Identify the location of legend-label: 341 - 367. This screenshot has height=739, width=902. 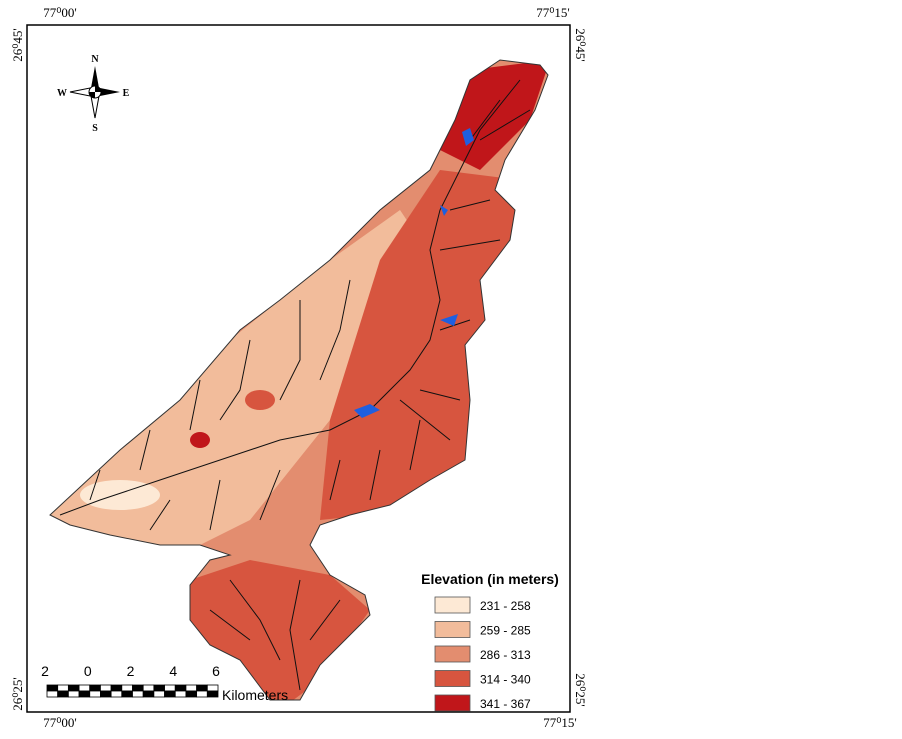
(505, 704).